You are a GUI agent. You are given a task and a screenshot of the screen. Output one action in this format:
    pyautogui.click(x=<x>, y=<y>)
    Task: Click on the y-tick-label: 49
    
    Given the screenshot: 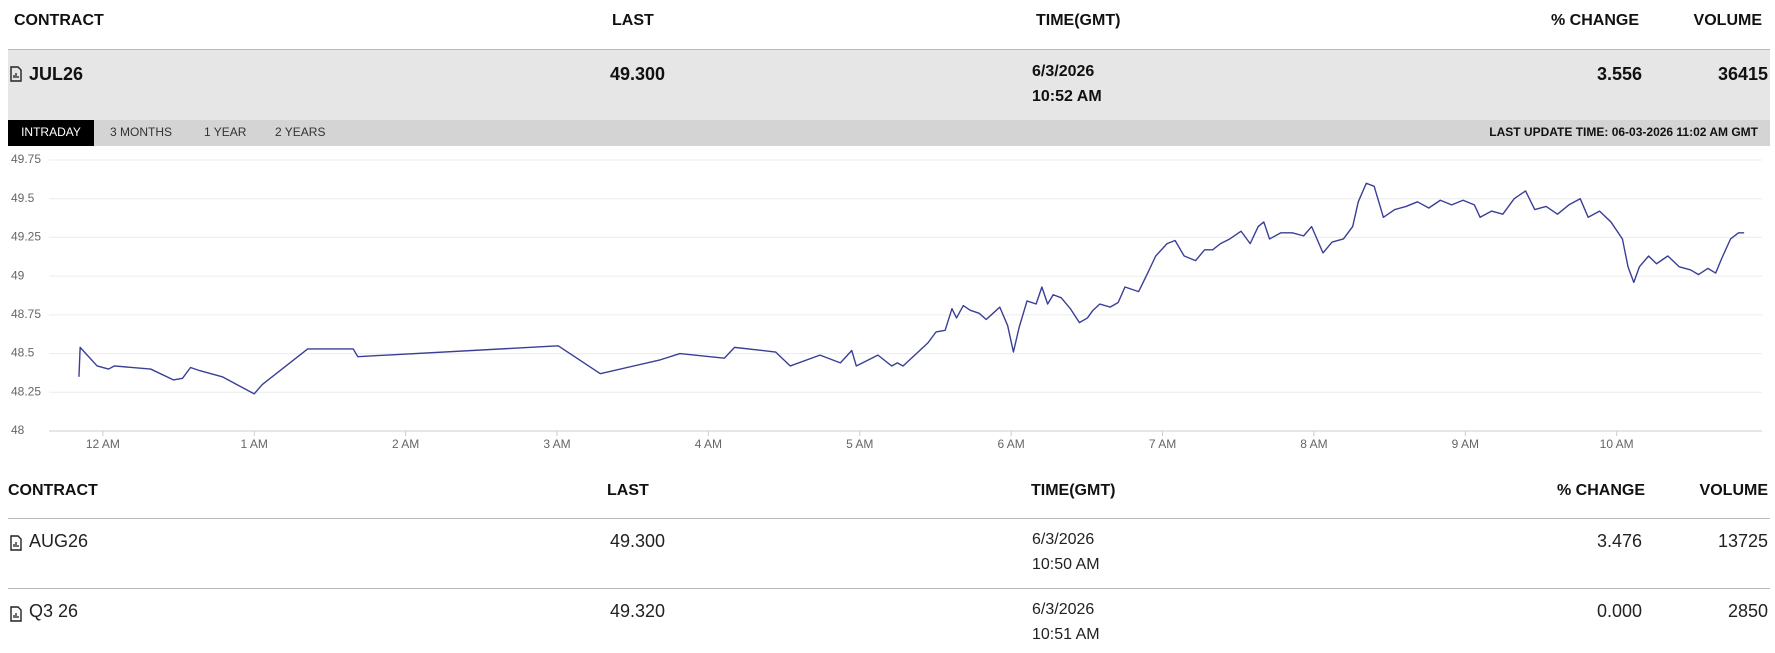 What is the action you would take?
    pyautogui.click(x=18, y=275)
    